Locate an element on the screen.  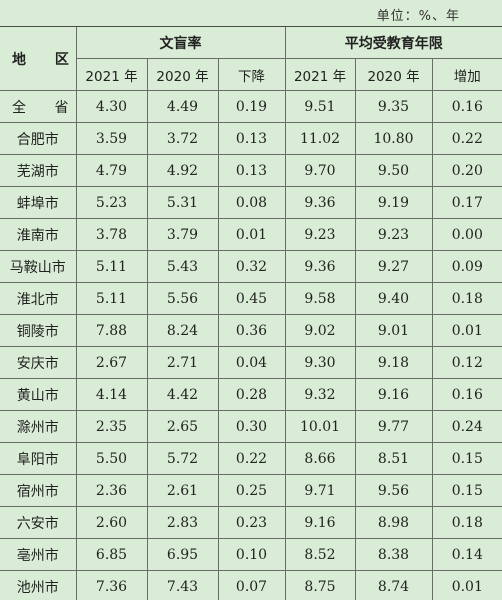
schooling-2020-cell: 9.27 is located at coordinates (393, 266).